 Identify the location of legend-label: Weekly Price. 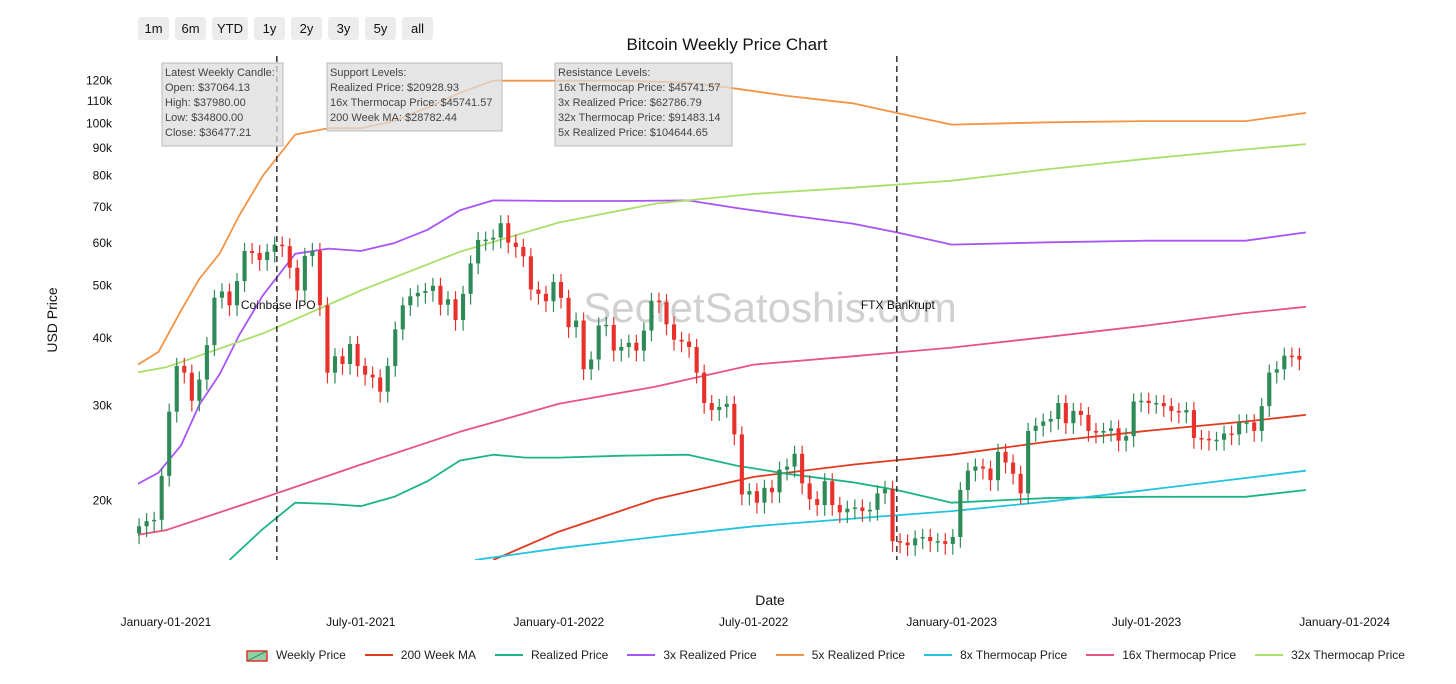
(311, 655).